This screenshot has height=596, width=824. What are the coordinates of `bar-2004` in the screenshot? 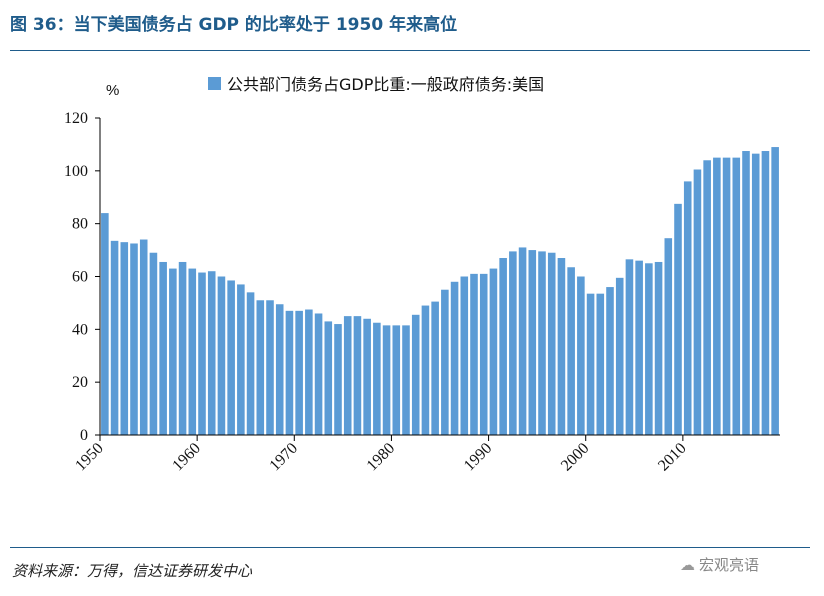 It's located at (629, 347).